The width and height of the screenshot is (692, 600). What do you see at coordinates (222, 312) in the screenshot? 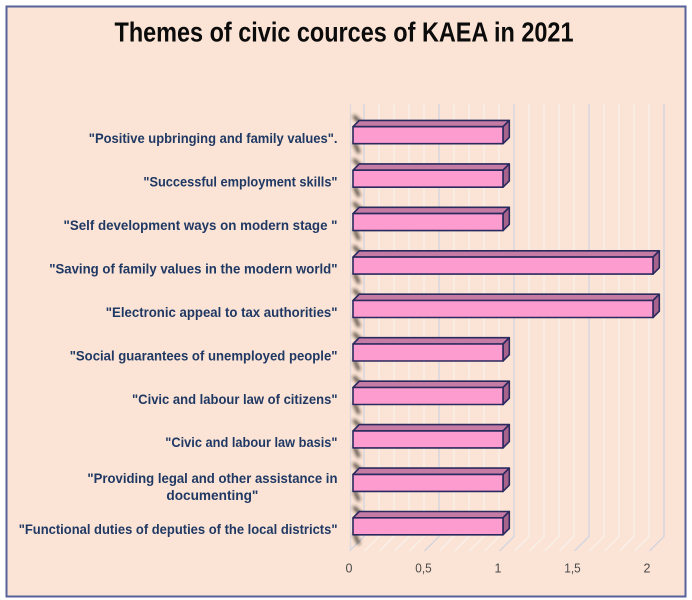
I see `svg-text:"Electronic appeal to tax auth: "Electronic appeal to tax authorities"` at bounding box center [222, 312].